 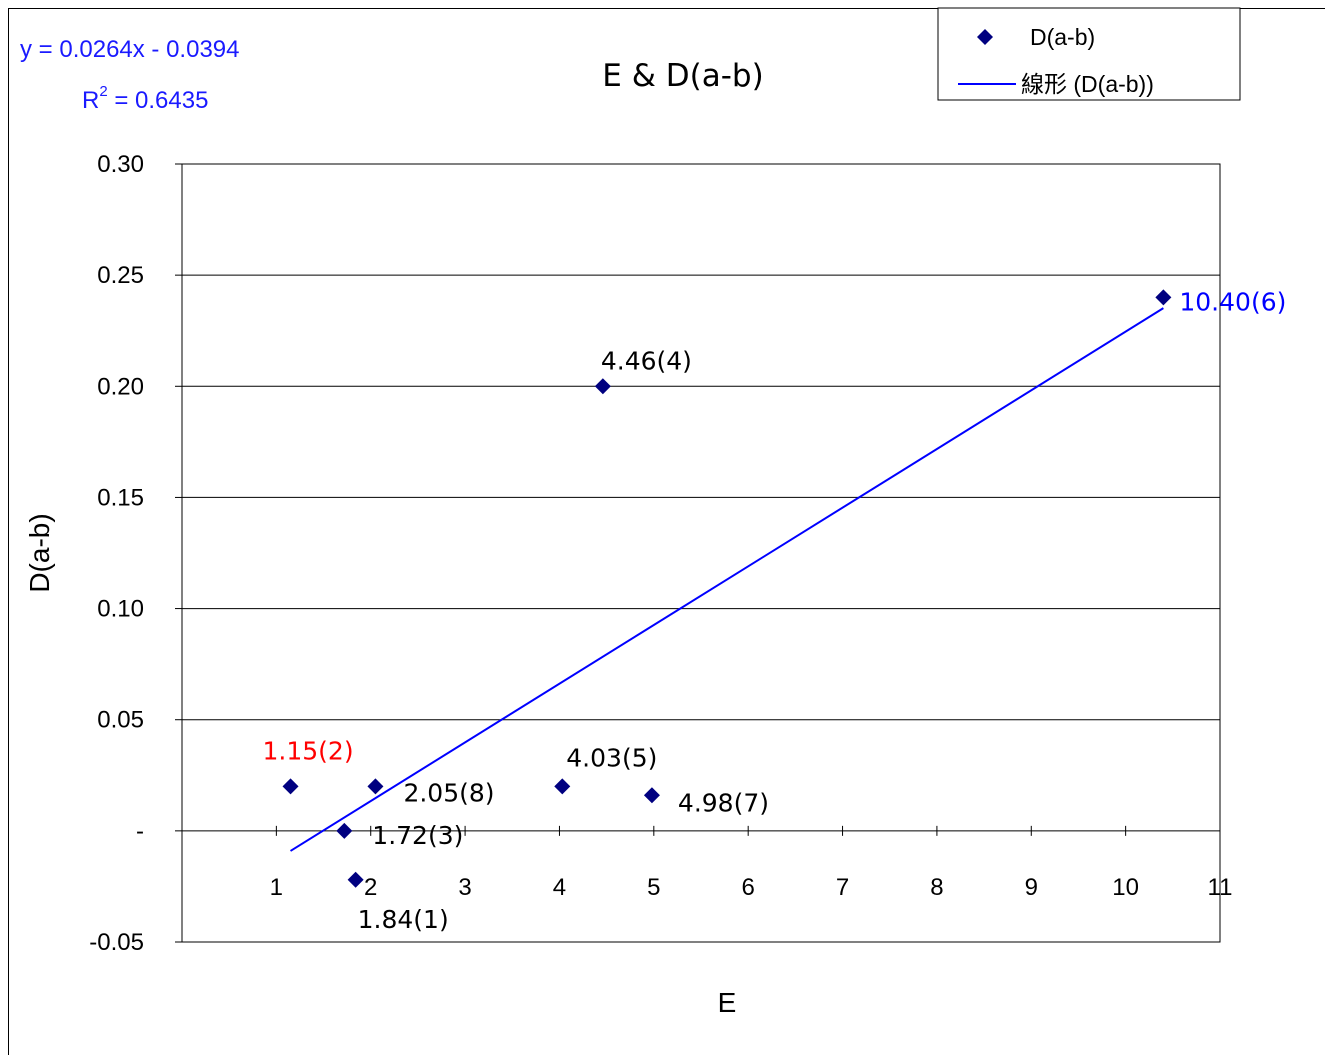 What do you see at coordinates (1220, 887) in the screenshot?
I see `x-tick-label: 11` at bounding box center [1220, 887].